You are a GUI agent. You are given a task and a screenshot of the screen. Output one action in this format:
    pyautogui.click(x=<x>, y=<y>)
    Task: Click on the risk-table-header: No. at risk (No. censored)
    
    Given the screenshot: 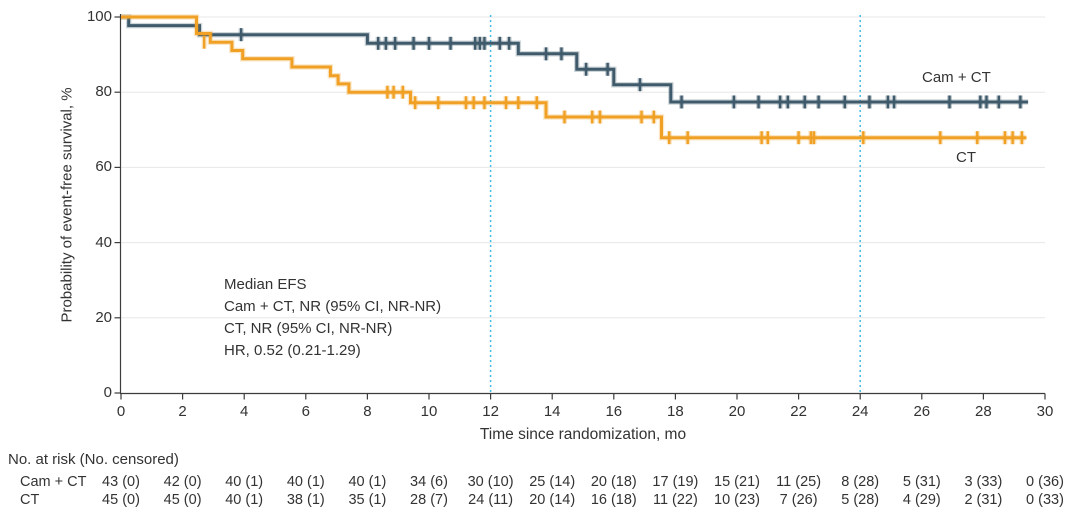 What is the action you would take?
    pyautogui.click(x=93, y=459)
    